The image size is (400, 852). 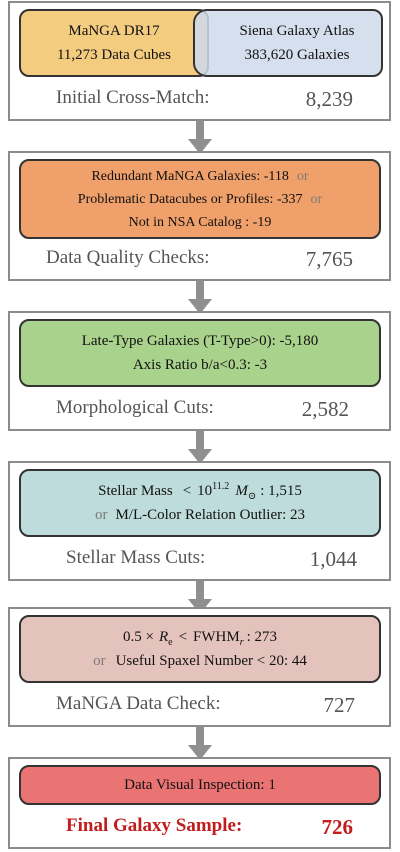 What do you see at coordinates (114, 43) in the screenshot?
I see `manga-dr17-box: MaNGA DR17 11,273 Data Cubes` at bounding box center [114, 43].